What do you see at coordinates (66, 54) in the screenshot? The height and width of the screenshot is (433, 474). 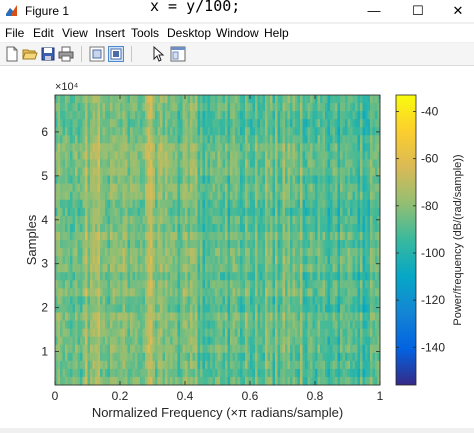 I see `print-icon` at bounding box center [66, 54].